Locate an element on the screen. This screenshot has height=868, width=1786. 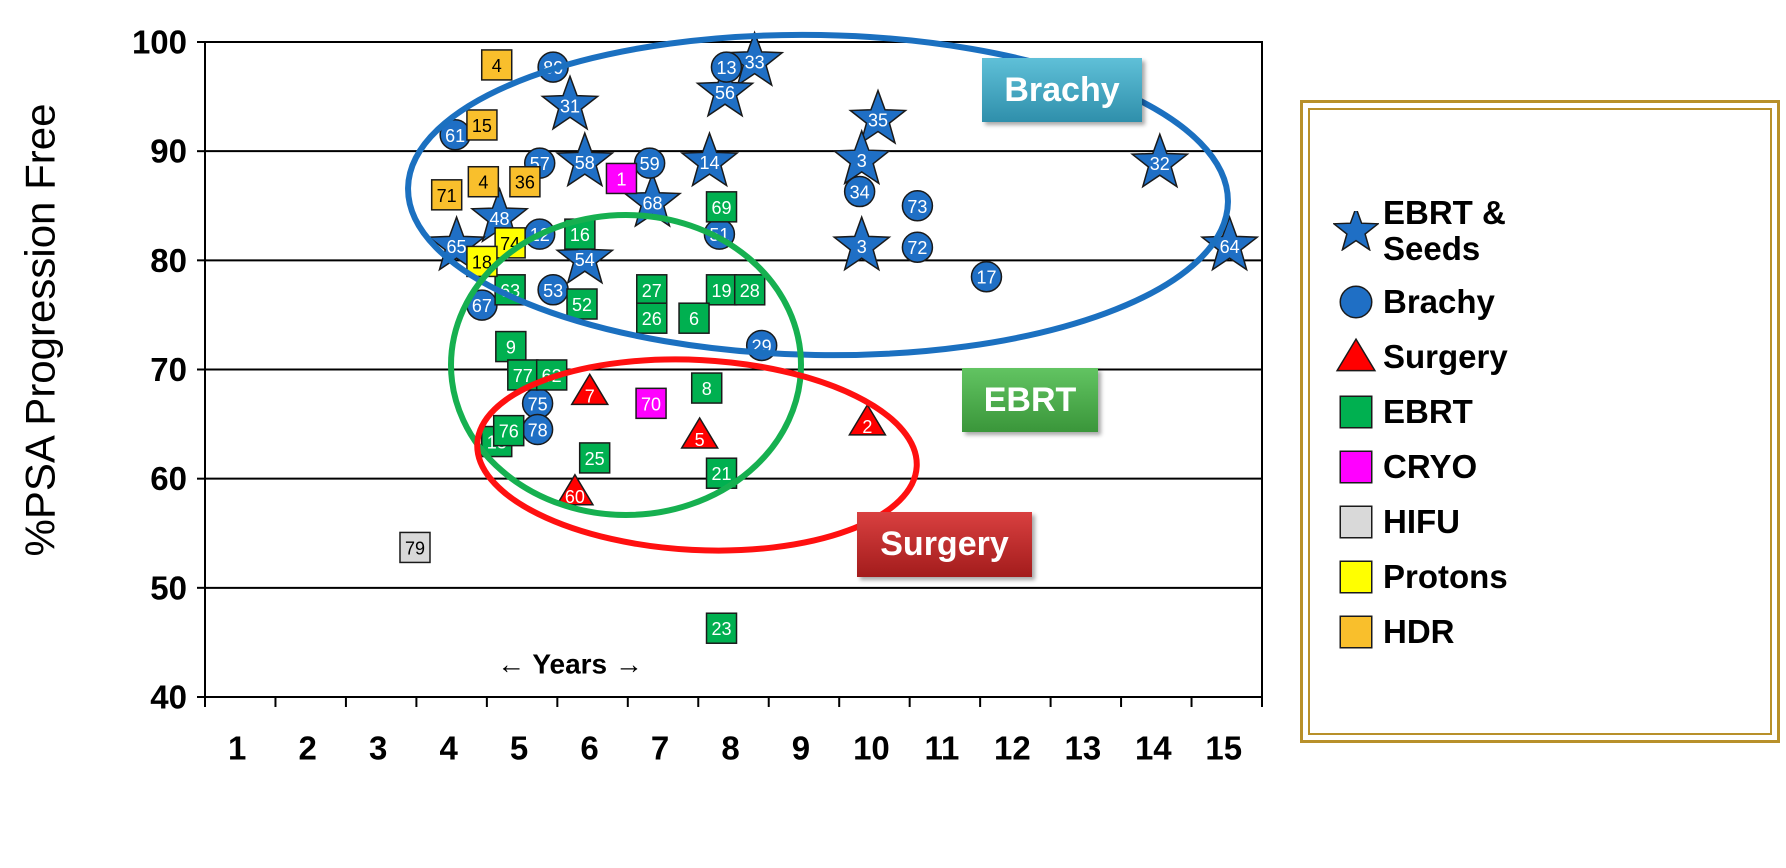
legend-label: Protons is located at coordinates (1445, 576).